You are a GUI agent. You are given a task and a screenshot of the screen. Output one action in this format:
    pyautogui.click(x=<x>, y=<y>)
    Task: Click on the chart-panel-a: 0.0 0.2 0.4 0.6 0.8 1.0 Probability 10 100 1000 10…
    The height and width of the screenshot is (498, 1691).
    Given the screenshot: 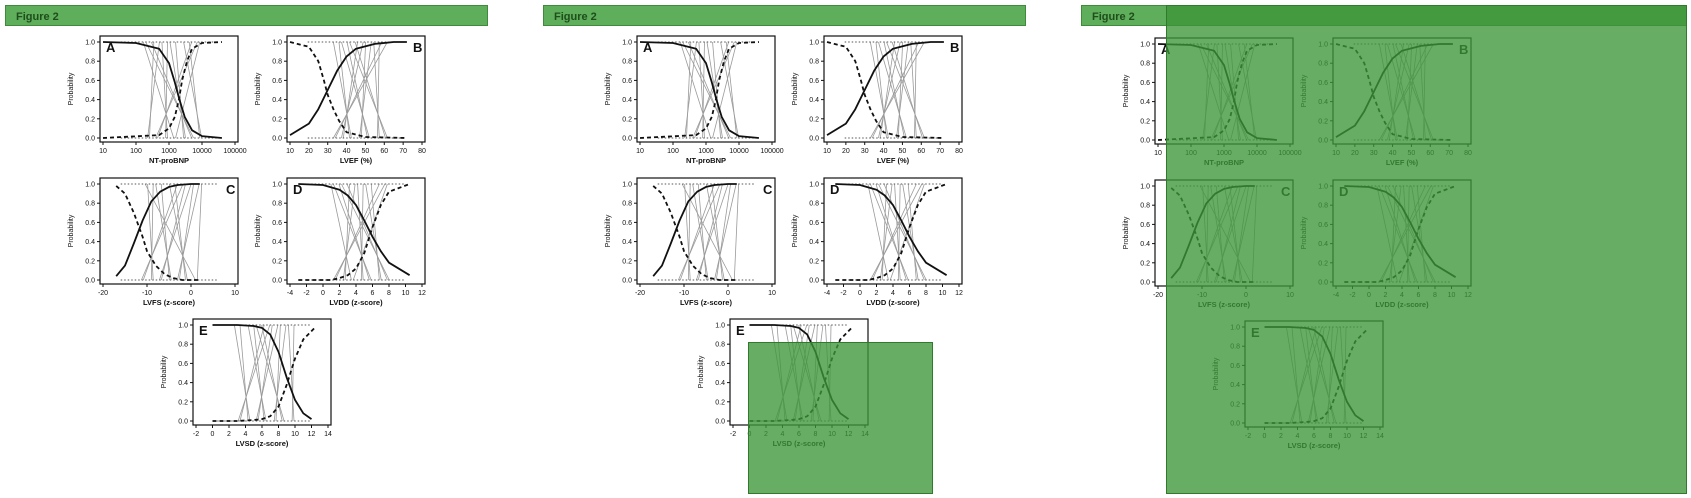 What is the action you would take?
    pyautogui.click(x=694, y=100)
    